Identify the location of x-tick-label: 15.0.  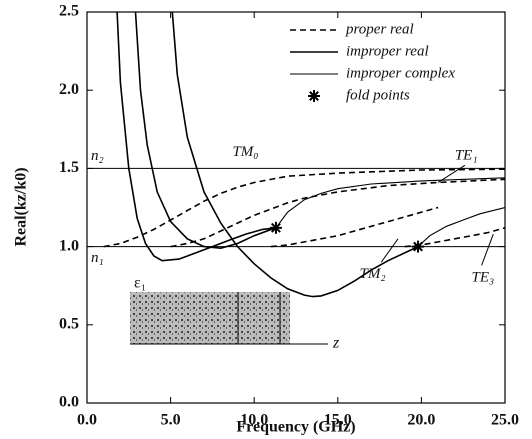
(338, 420).